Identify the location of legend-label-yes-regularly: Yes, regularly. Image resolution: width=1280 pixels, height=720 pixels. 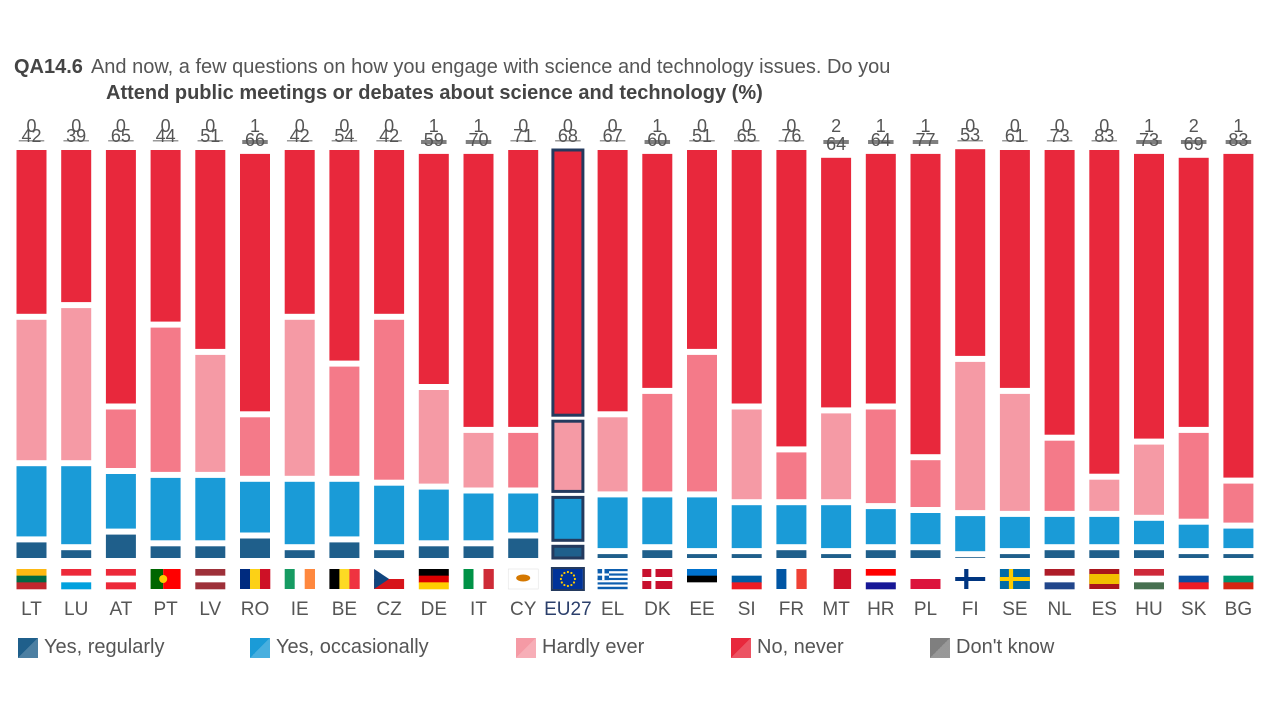
(104, 647).